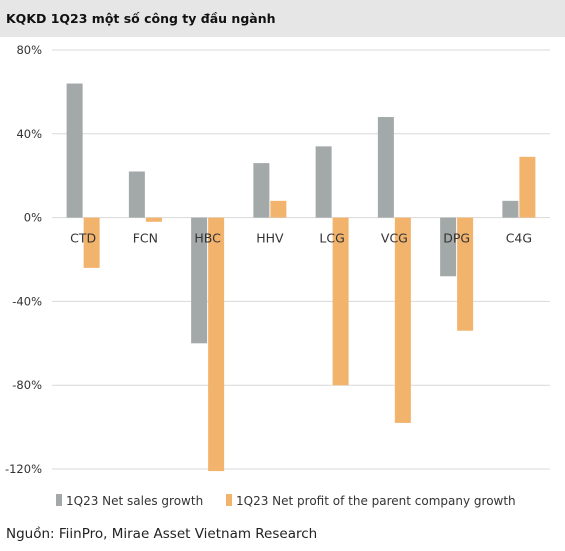 This screenshot has width=565, height=551. Describe the element at coordinates (207, 238) in the screenshot. I see `x-category-label: HBC` at that location.